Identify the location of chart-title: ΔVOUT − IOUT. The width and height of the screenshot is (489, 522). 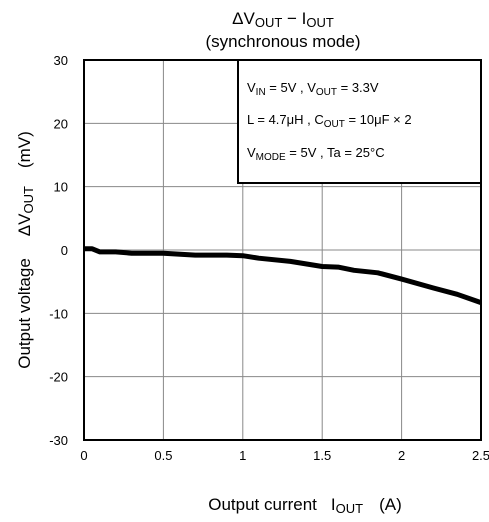
(283, 19).